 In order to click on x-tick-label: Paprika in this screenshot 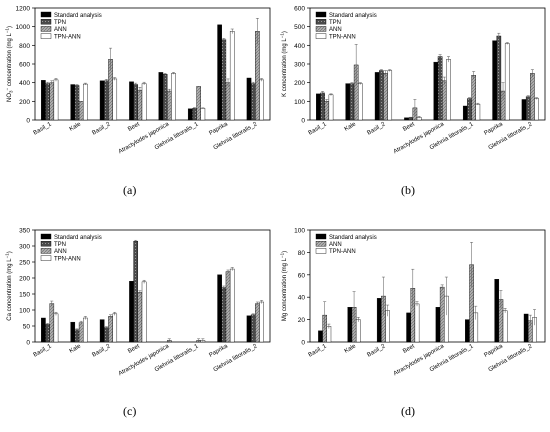, I will do `click(218, 129)`.